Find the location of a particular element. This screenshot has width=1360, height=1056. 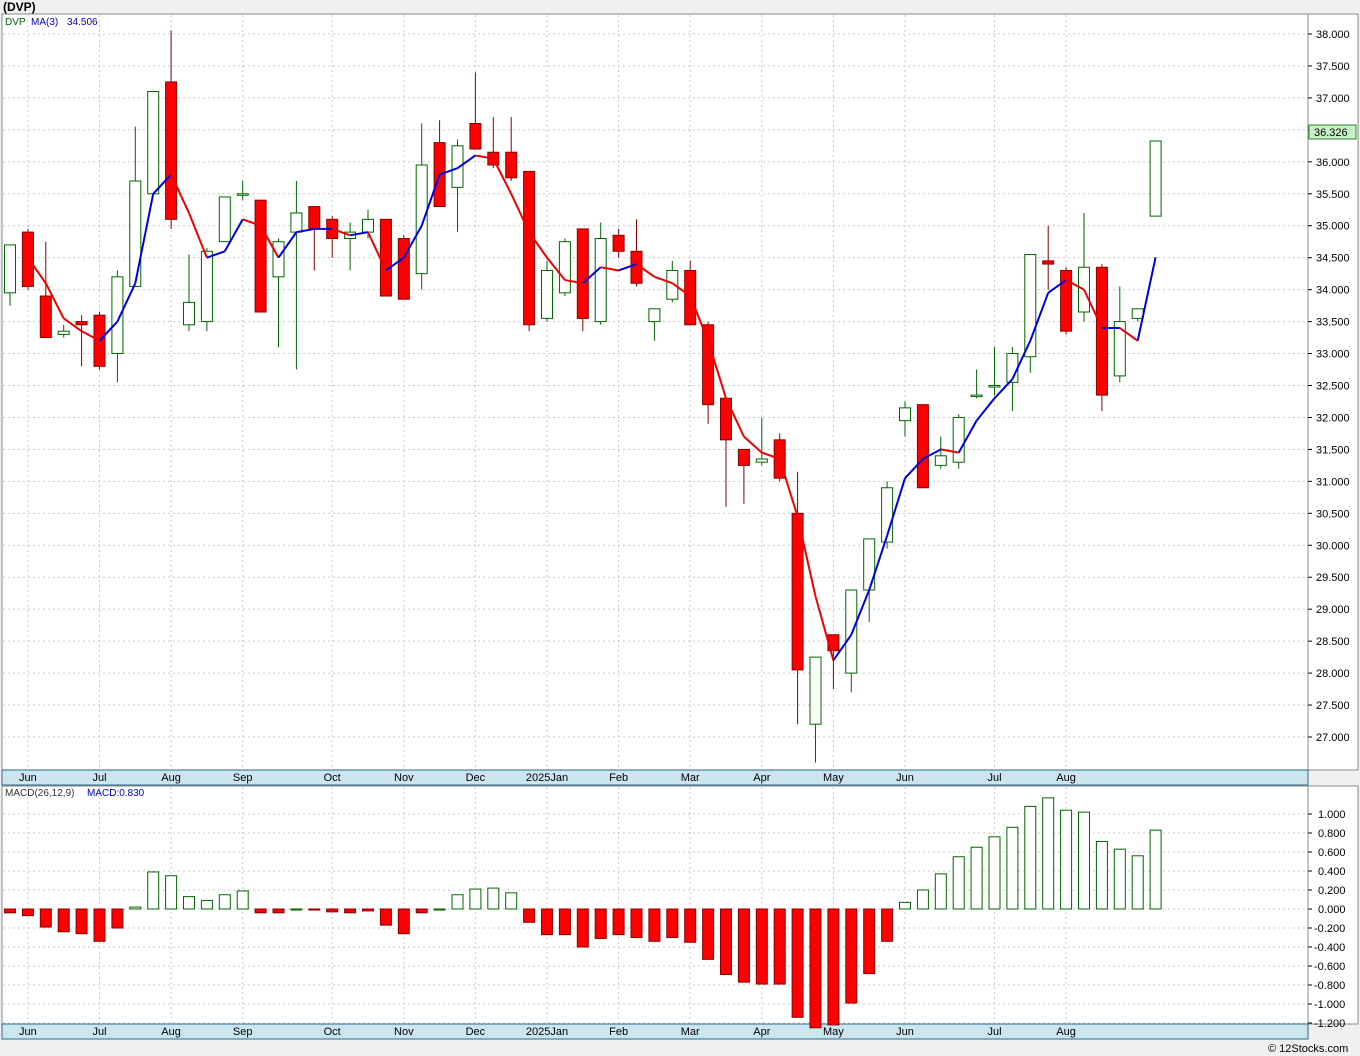

macd-value: MACD:0.830 is located at coordinates (116, 793).